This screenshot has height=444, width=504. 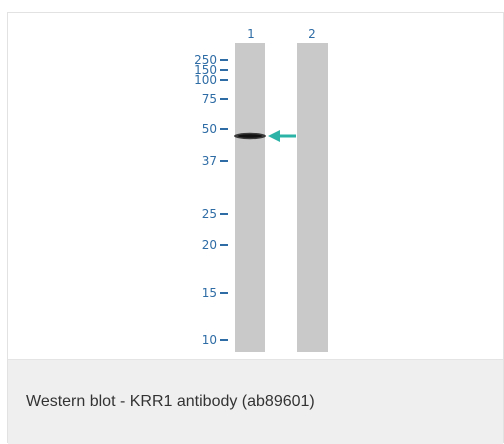 I want to click on mw-marker-37: 37, so click(x=215, y=161).